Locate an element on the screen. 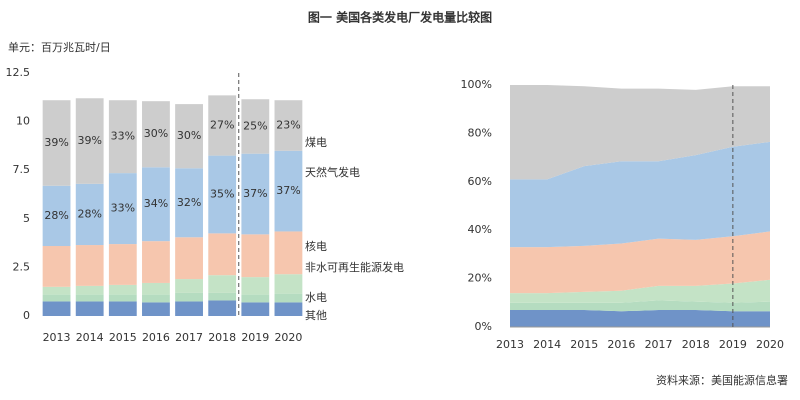  legend-label: 核电 is located at coordinates (316, 246).